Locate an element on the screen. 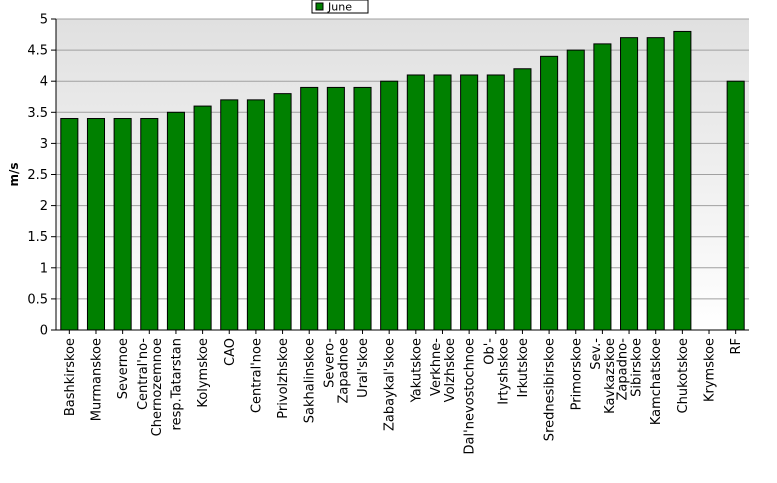  x-category-label: Krymskoe is located at coordinates (710, 370).